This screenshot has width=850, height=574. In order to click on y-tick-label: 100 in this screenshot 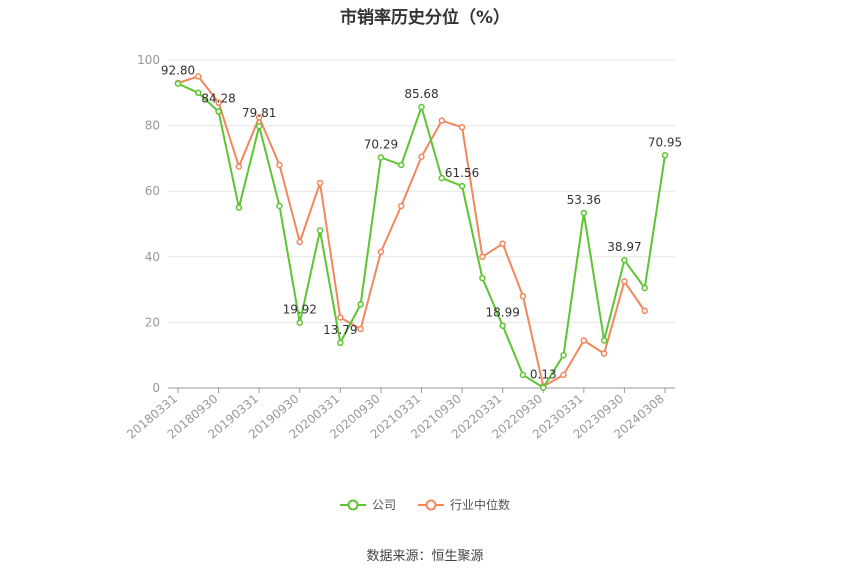, I will do `click(148, 60)`.